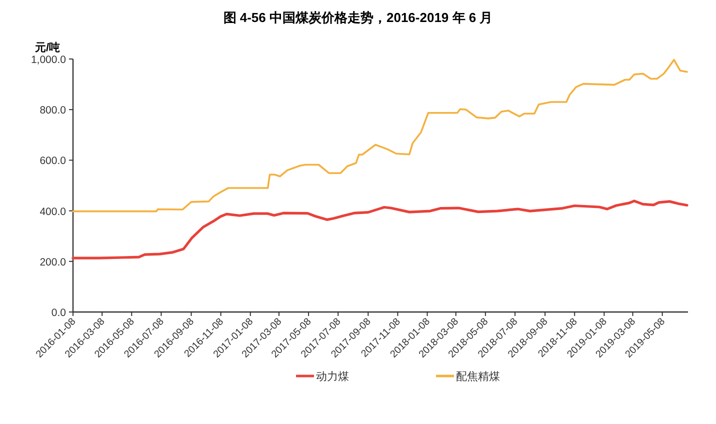 This screenshot has height=424, width=716. Describe the element at coordinates (58, 313) in the screenshot. I see `y-tick-label: 0.0` at that location.